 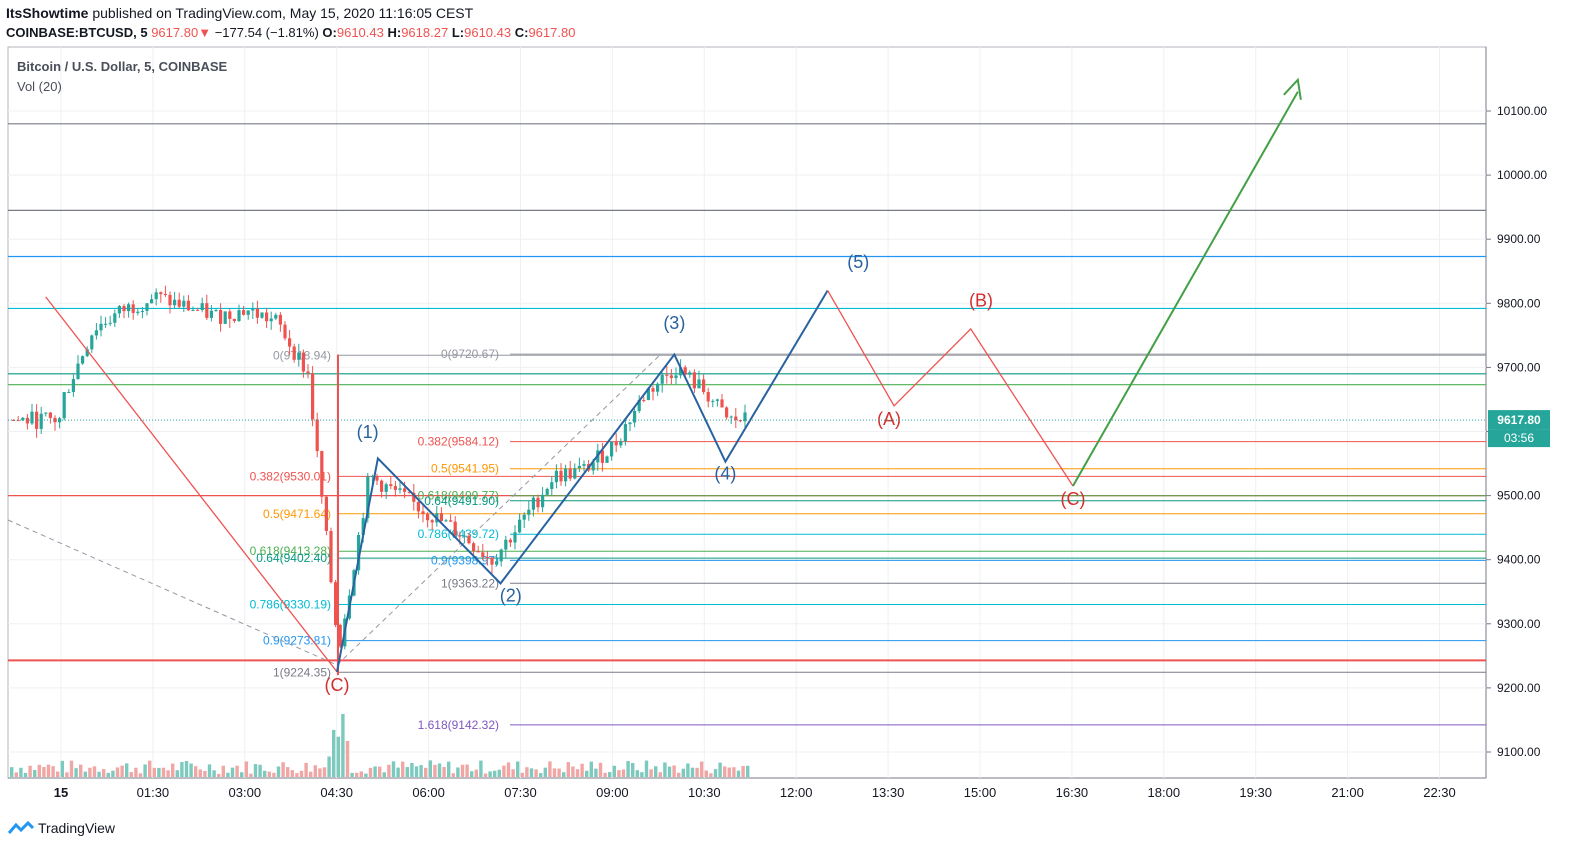 I want to click on x-tick-label: 21:00, so click(x=1347, y=792).